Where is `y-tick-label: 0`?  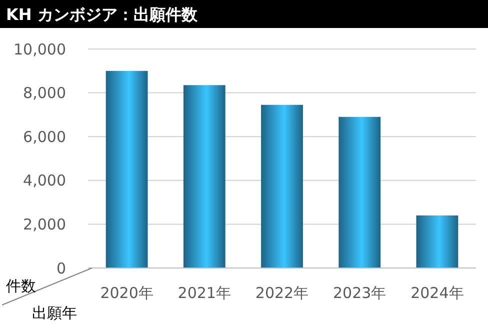
y-tick-label: 0 is located at coordinates (61, 268).